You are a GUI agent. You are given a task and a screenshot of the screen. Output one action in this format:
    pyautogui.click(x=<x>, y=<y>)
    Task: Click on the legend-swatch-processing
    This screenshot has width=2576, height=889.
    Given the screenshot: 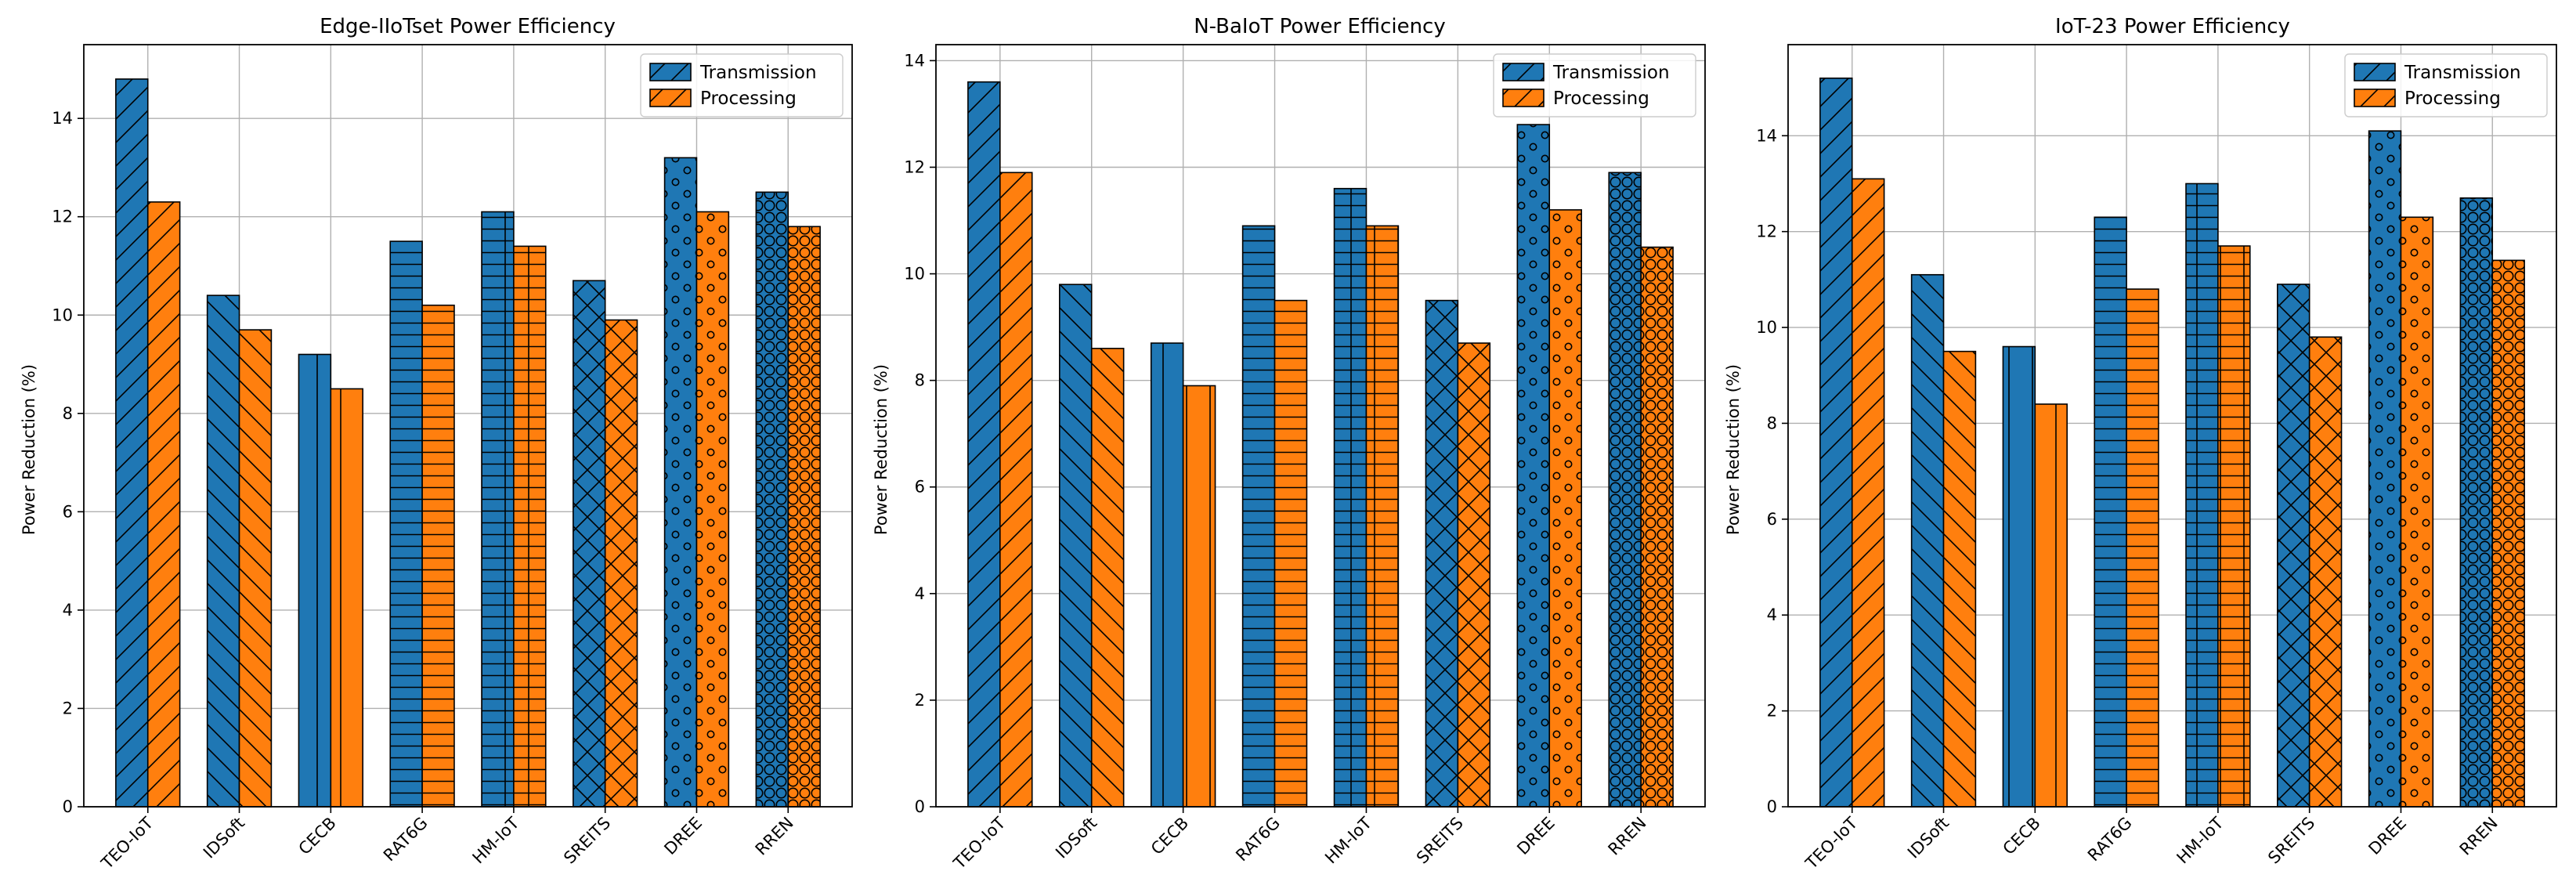 What is the action you would take?
    pyautogui.click(x=670, y=98)
    